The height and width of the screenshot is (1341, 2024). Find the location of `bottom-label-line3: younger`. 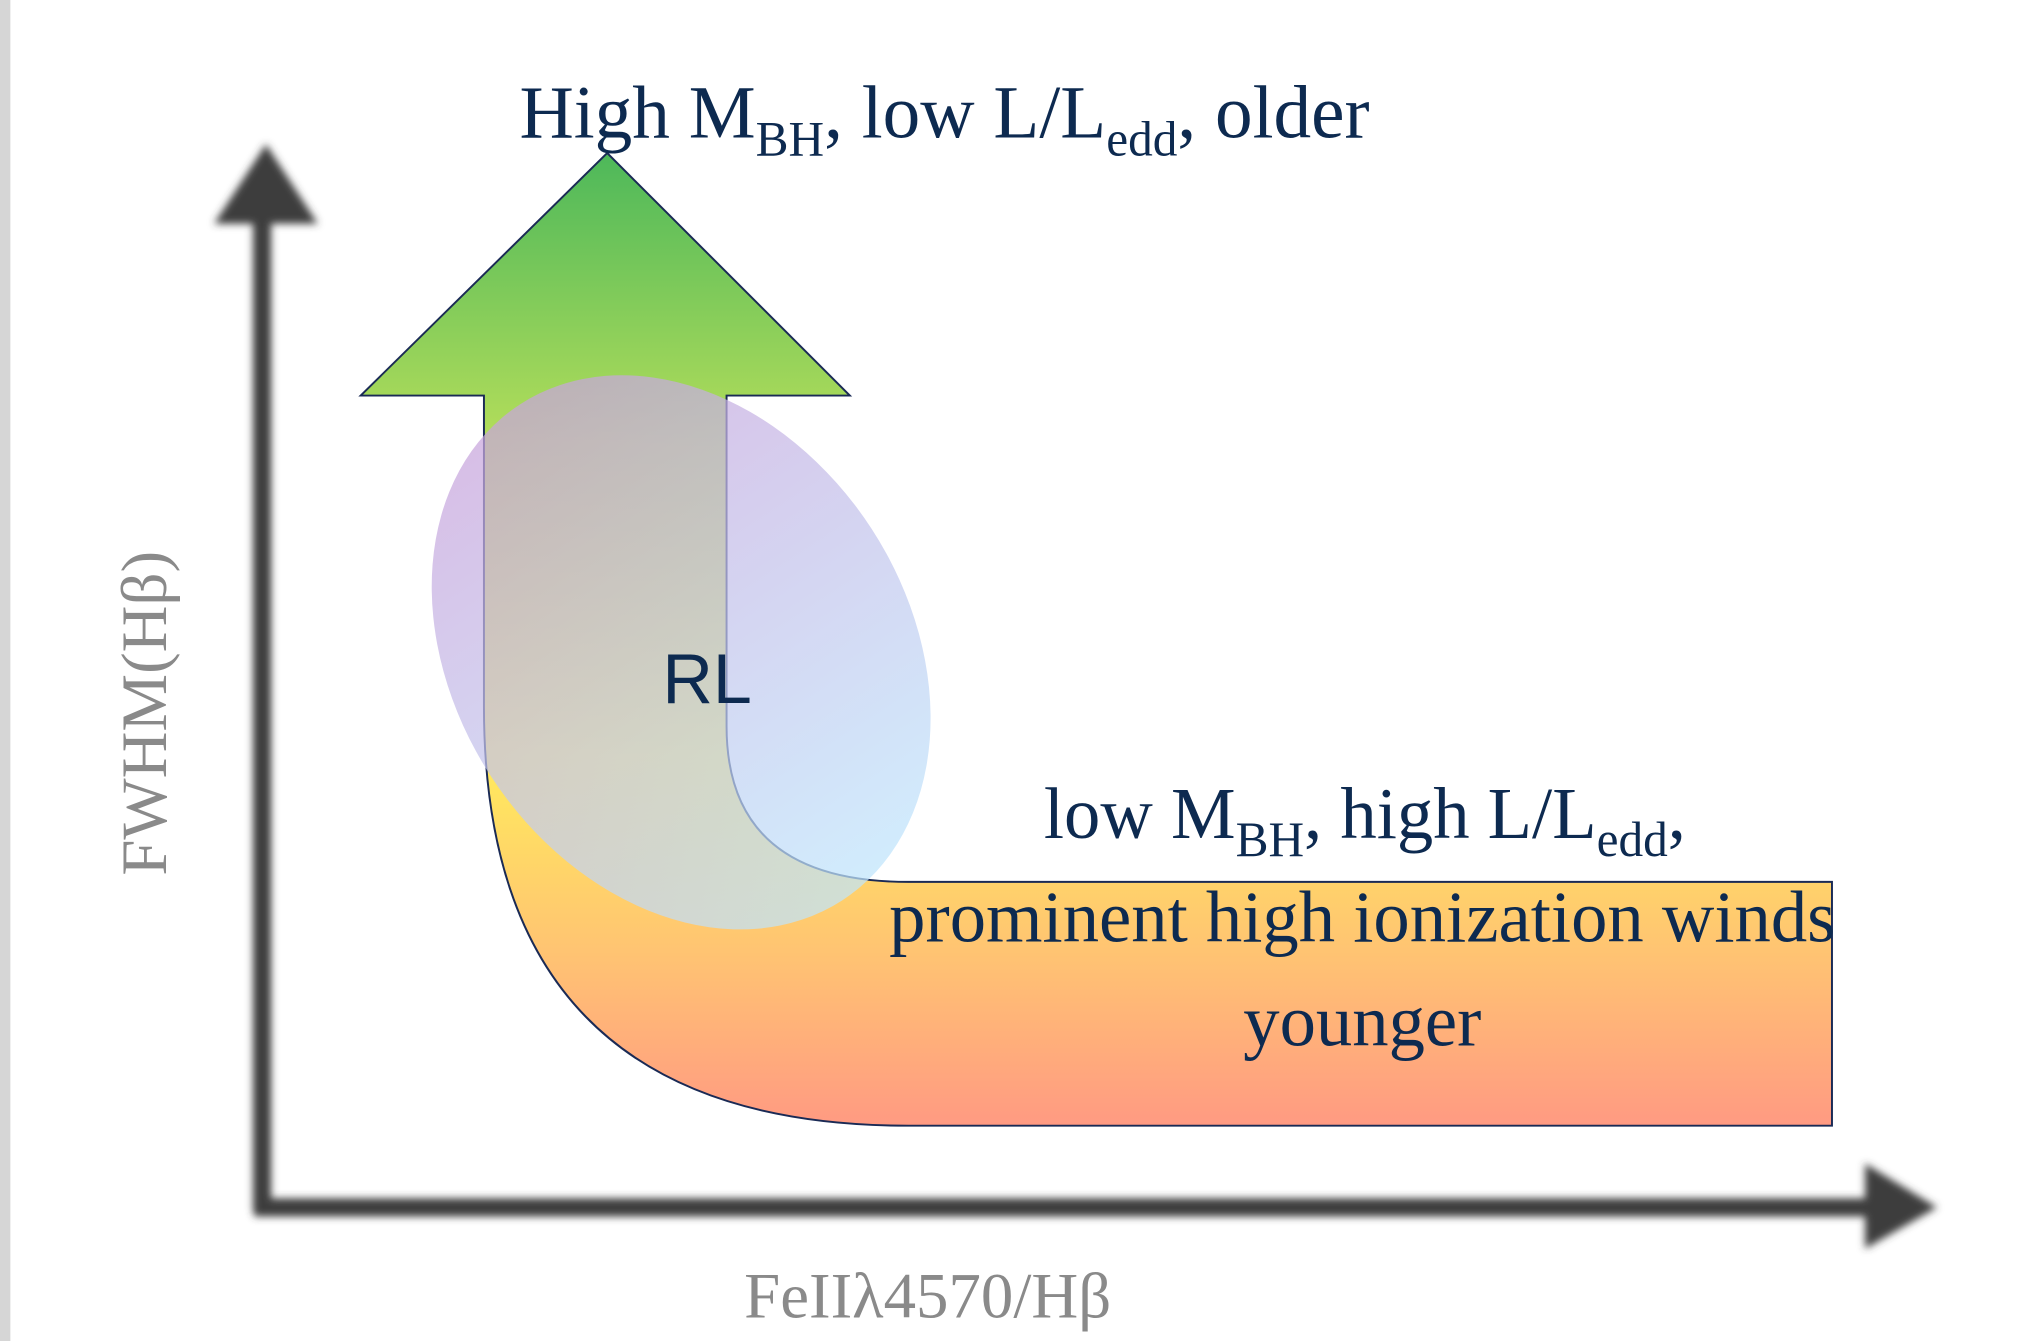

bottom-label-line3: younger is located at coordinates (1362, 1020).